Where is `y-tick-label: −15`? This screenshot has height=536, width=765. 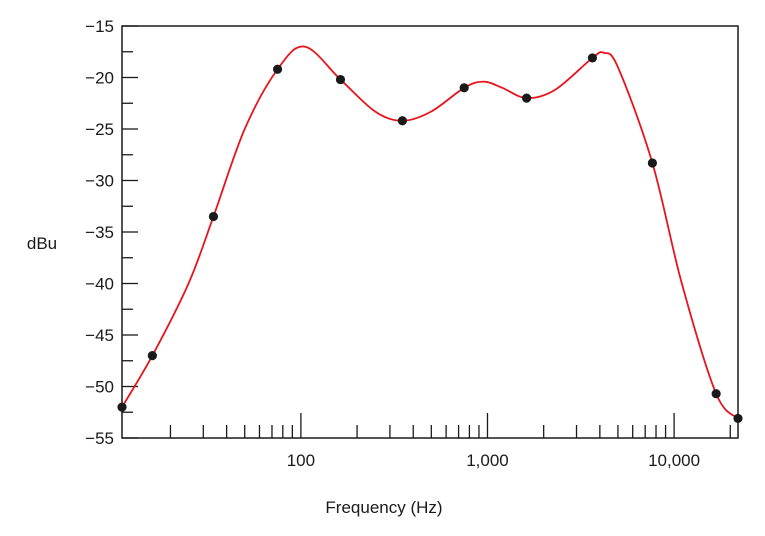
y-tick-label: −15 is located at coordinates (99, 26).